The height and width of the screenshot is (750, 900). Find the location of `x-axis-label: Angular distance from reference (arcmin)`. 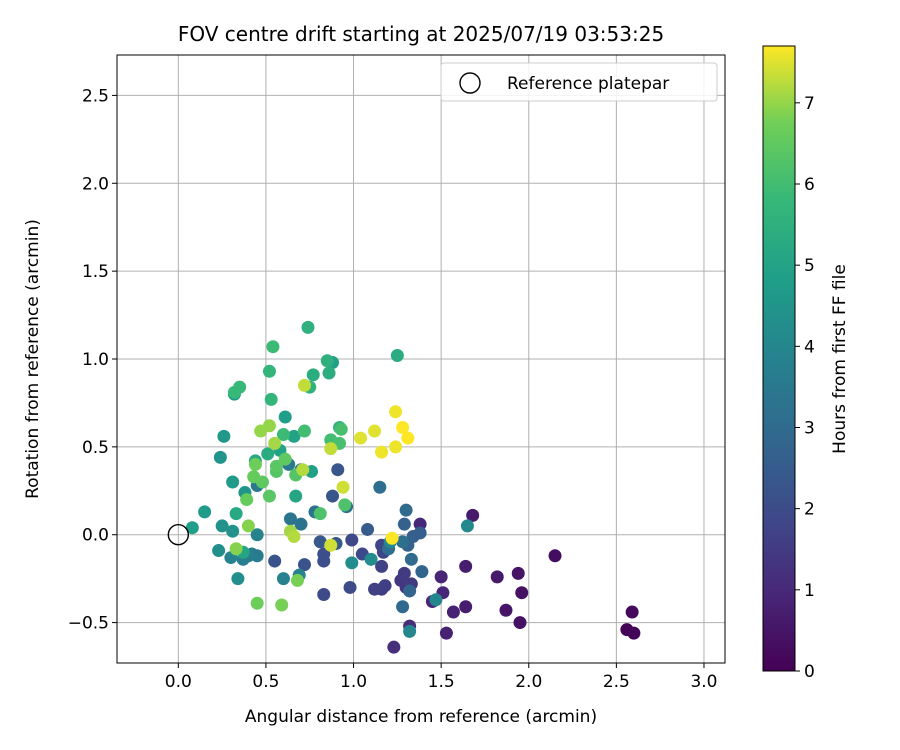

x-axis-label: Angular distance from reference (arcmin) is located at coordinates (421, 717).